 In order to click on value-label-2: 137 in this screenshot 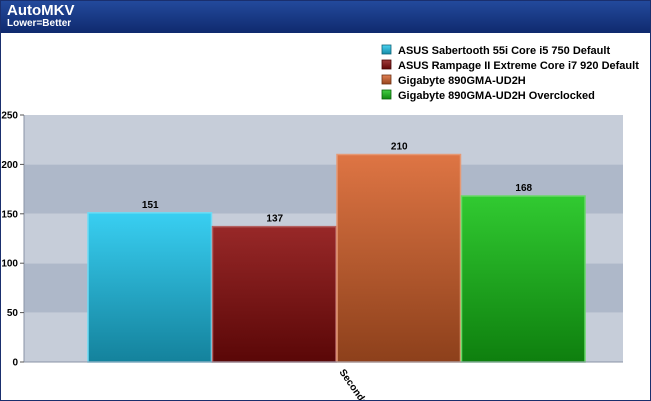, I will do `click(274, 219)`.